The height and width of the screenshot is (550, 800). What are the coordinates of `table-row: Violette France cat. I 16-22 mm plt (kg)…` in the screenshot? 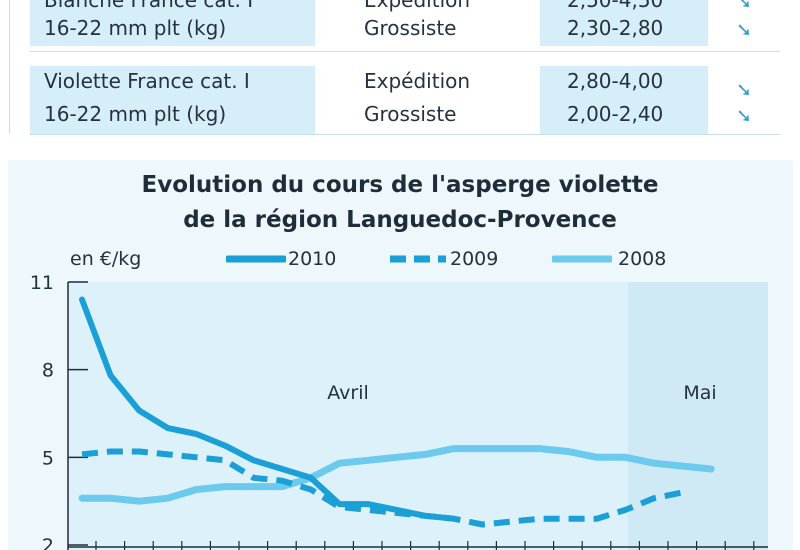 It's located at (405, 100).